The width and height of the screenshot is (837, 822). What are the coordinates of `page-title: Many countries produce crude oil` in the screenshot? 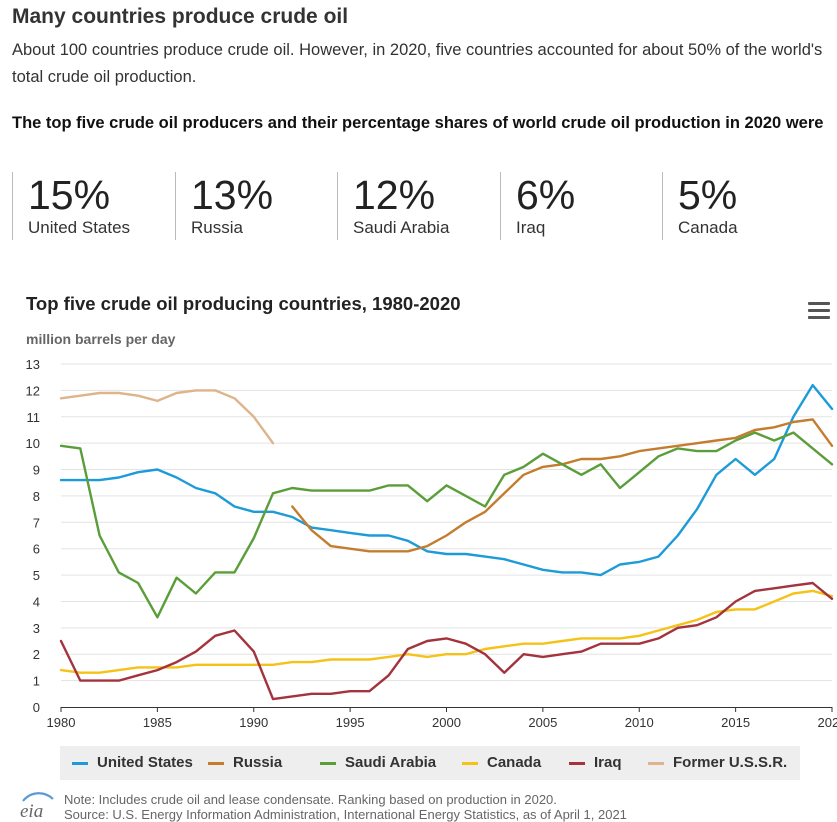 It's located at (180, 16).